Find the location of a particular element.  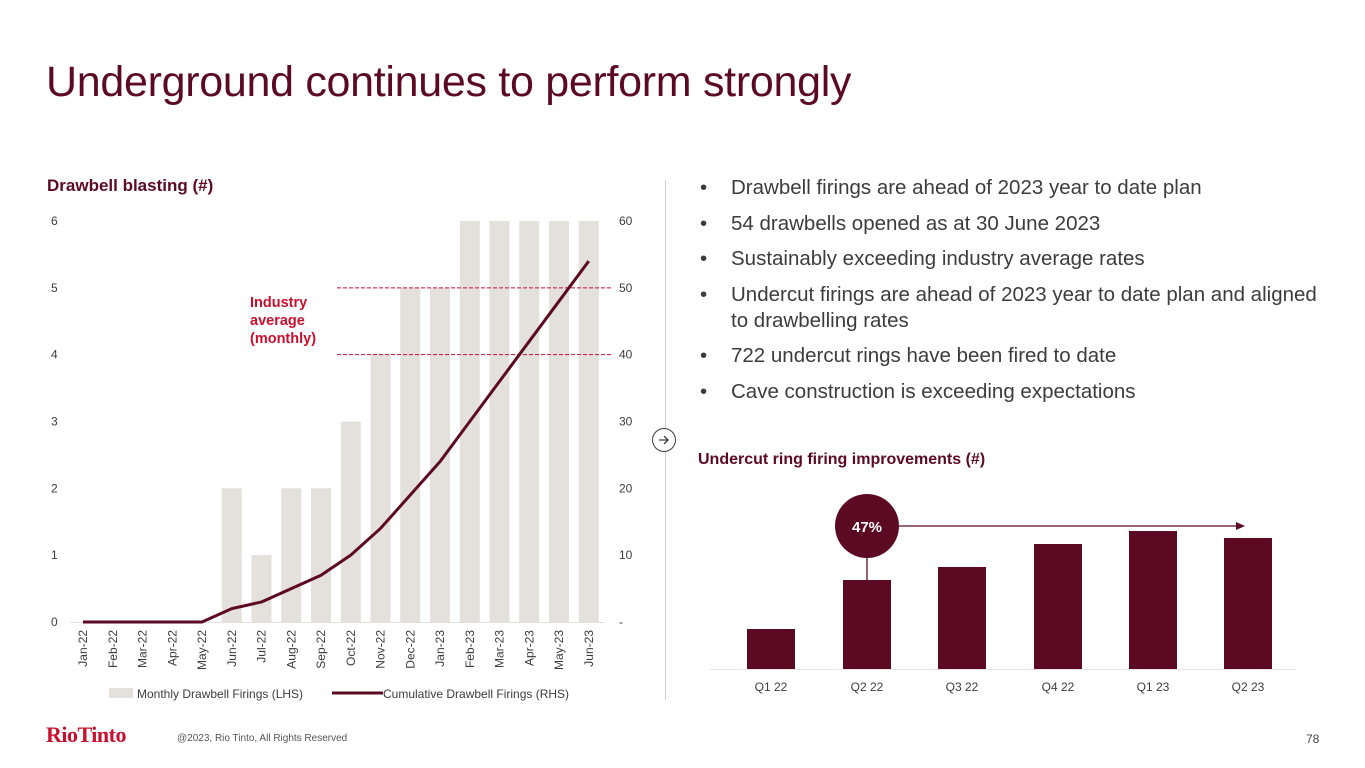

x-axis-tick-label: Jan-23 is located at coordinates (440, 648).